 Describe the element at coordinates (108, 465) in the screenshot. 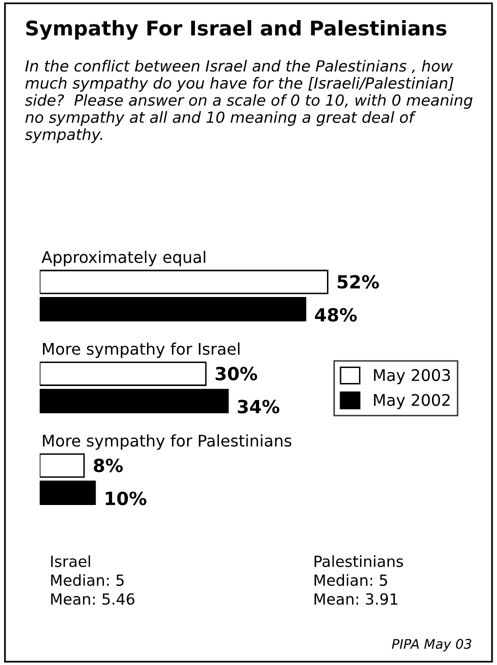

I see `data-label: 8%` at that location.